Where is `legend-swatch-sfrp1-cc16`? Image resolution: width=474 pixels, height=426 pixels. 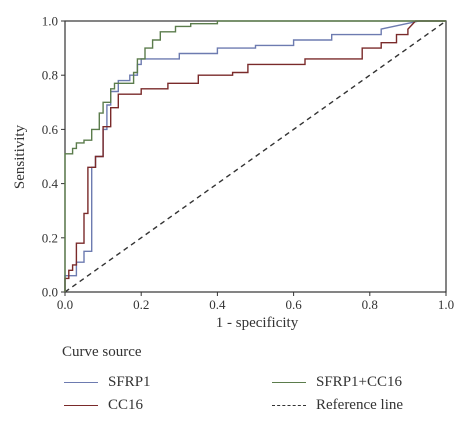 legend-swatch-sfrp1-cc16 is located at coordinates (289, 382).